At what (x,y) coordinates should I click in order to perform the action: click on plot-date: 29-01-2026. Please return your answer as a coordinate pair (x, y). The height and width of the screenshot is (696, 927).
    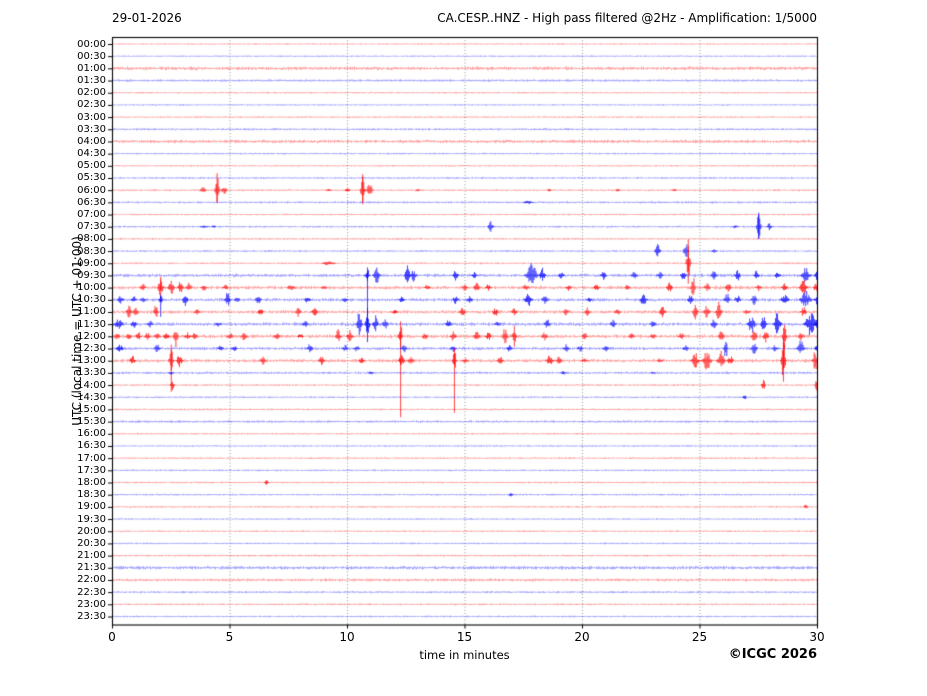
    Looking at the image, I should click on (147, 18).